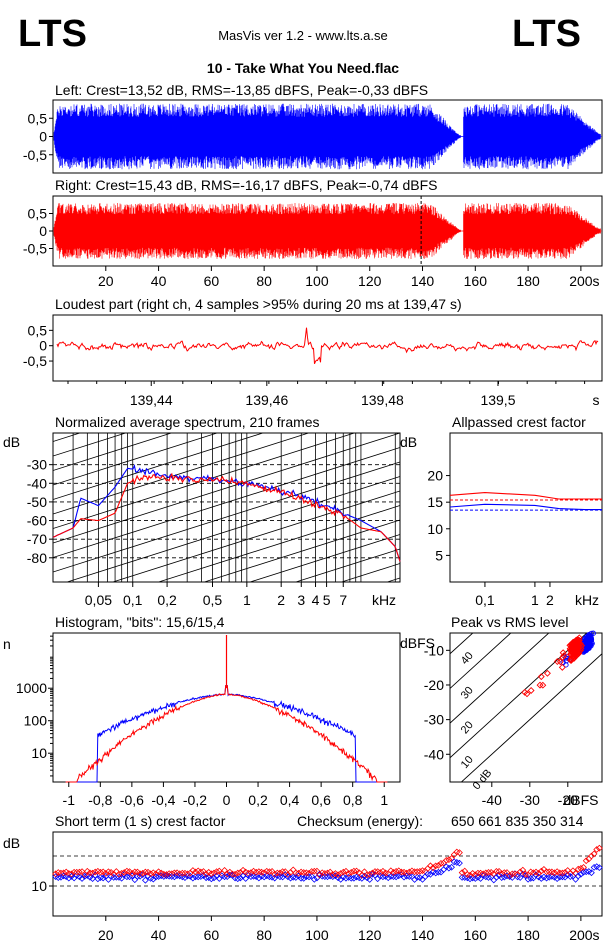 Image resolution: width=606 pixels, height=946 pixels. I want to click on allpassed-x-unit: kHz, so click(587, 600).